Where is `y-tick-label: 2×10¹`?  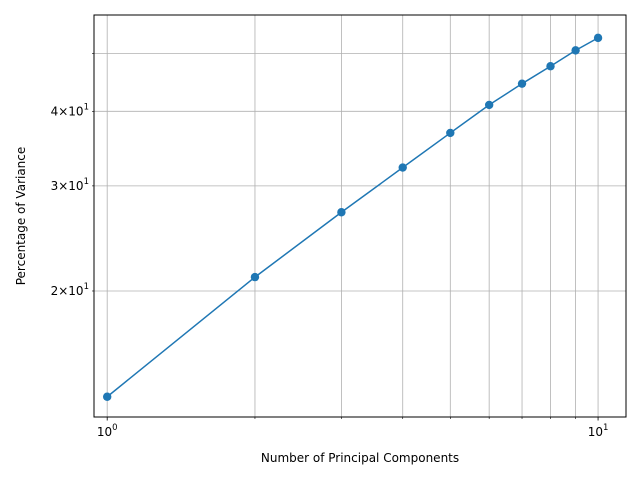 y-tick-label: 2×10¹ is located at coordinates (70, 290).